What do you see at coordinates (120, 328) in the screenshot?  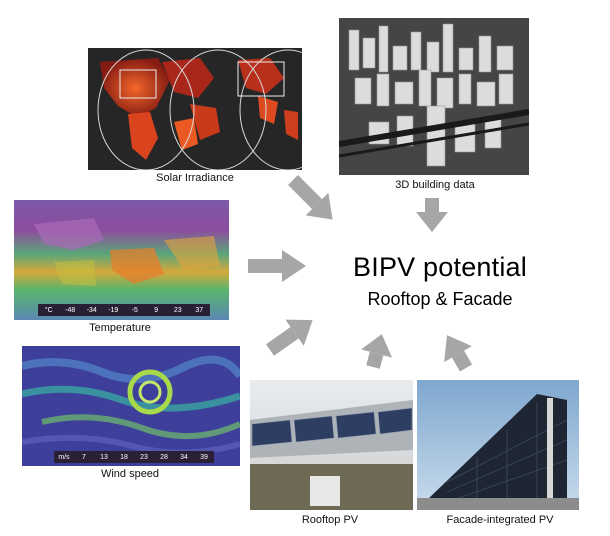 I see `temperature-caption: Temperature` at bounding box center [120, 328].